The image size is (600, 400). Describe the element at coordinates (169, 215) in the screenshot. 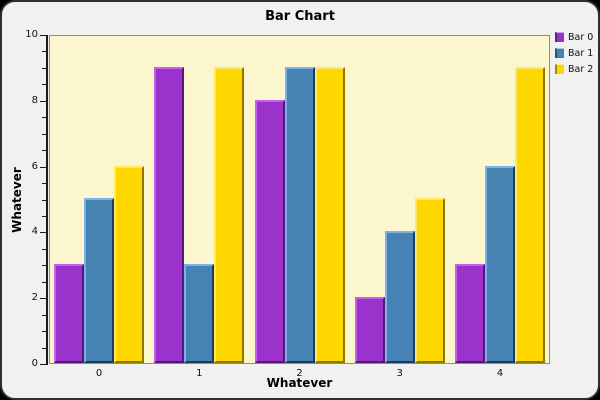

I see `bar-bar0-cat1` at that location.